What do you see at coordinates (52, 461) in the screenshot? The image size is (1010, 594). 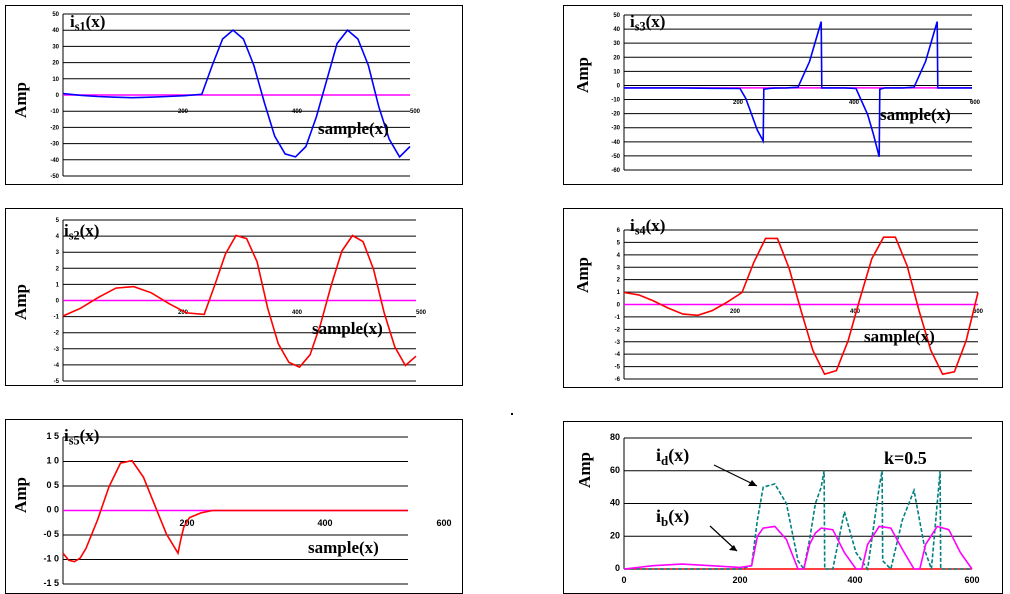 I see `y-tick-is5-1: 1 0` at bounding box center [52, 461].